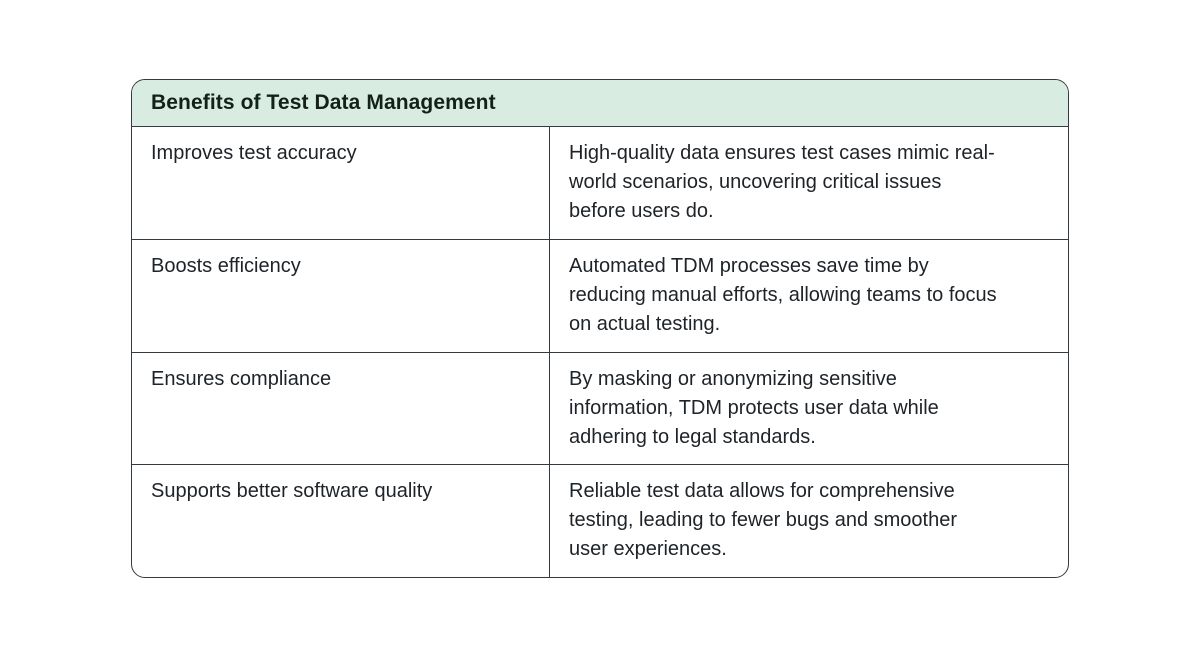  What do you see at coordinates (341, 521) in the screenshot?
I see `benefit-cell: Supports better software quality` at bounding box center [341, 521].